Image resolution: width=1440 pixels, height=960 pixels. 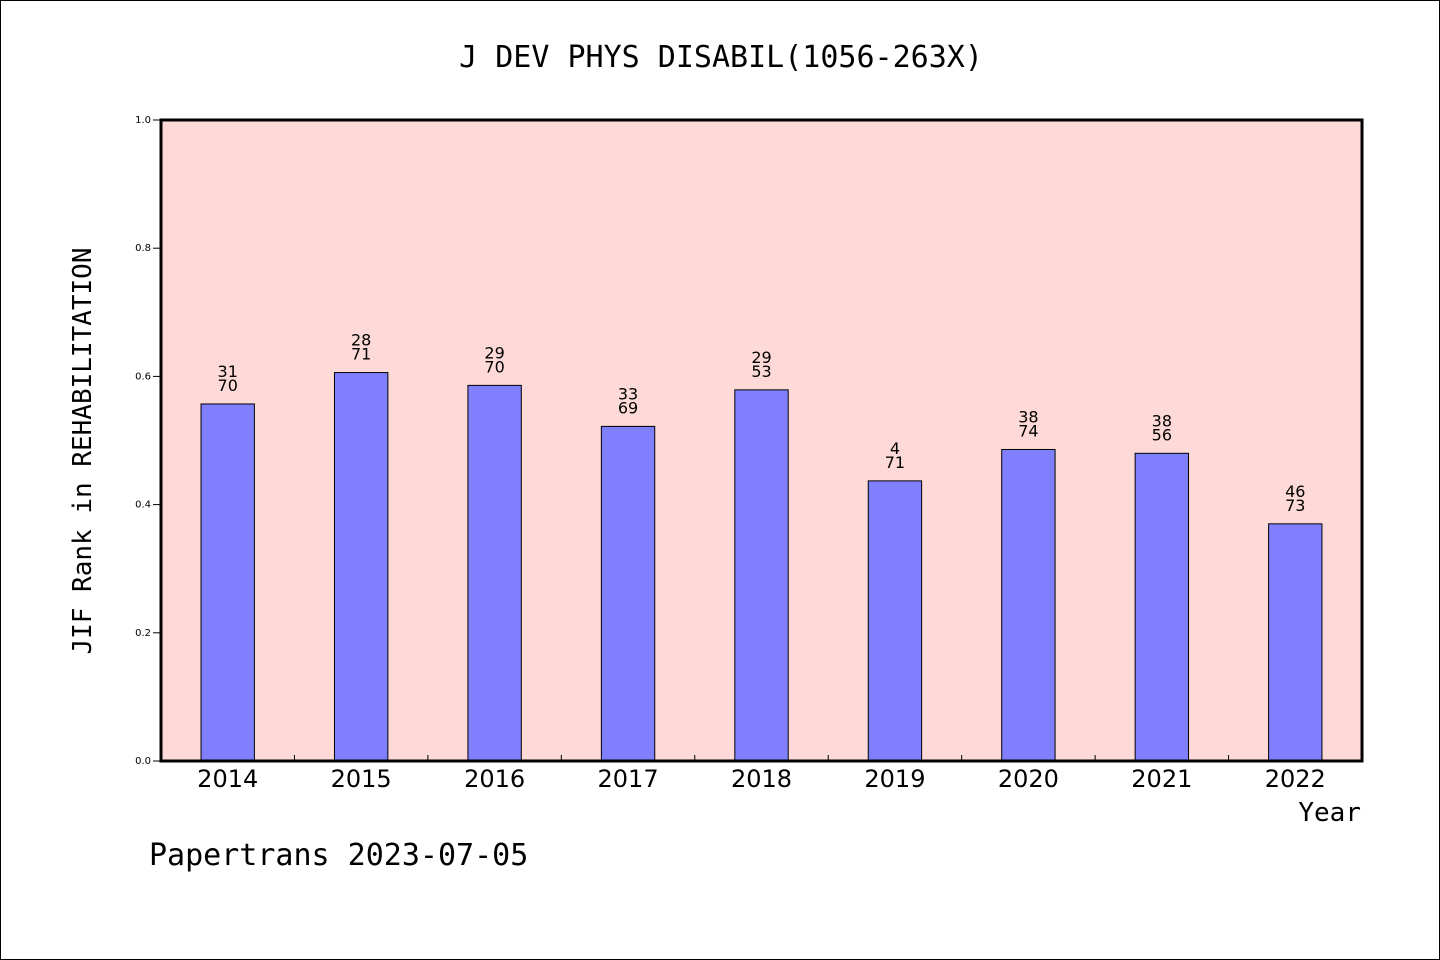 What do you see at coordinates (1028, 779) in the screenshot?
I see `x-tick-label: 2020` at bounding box center [1028, 779].